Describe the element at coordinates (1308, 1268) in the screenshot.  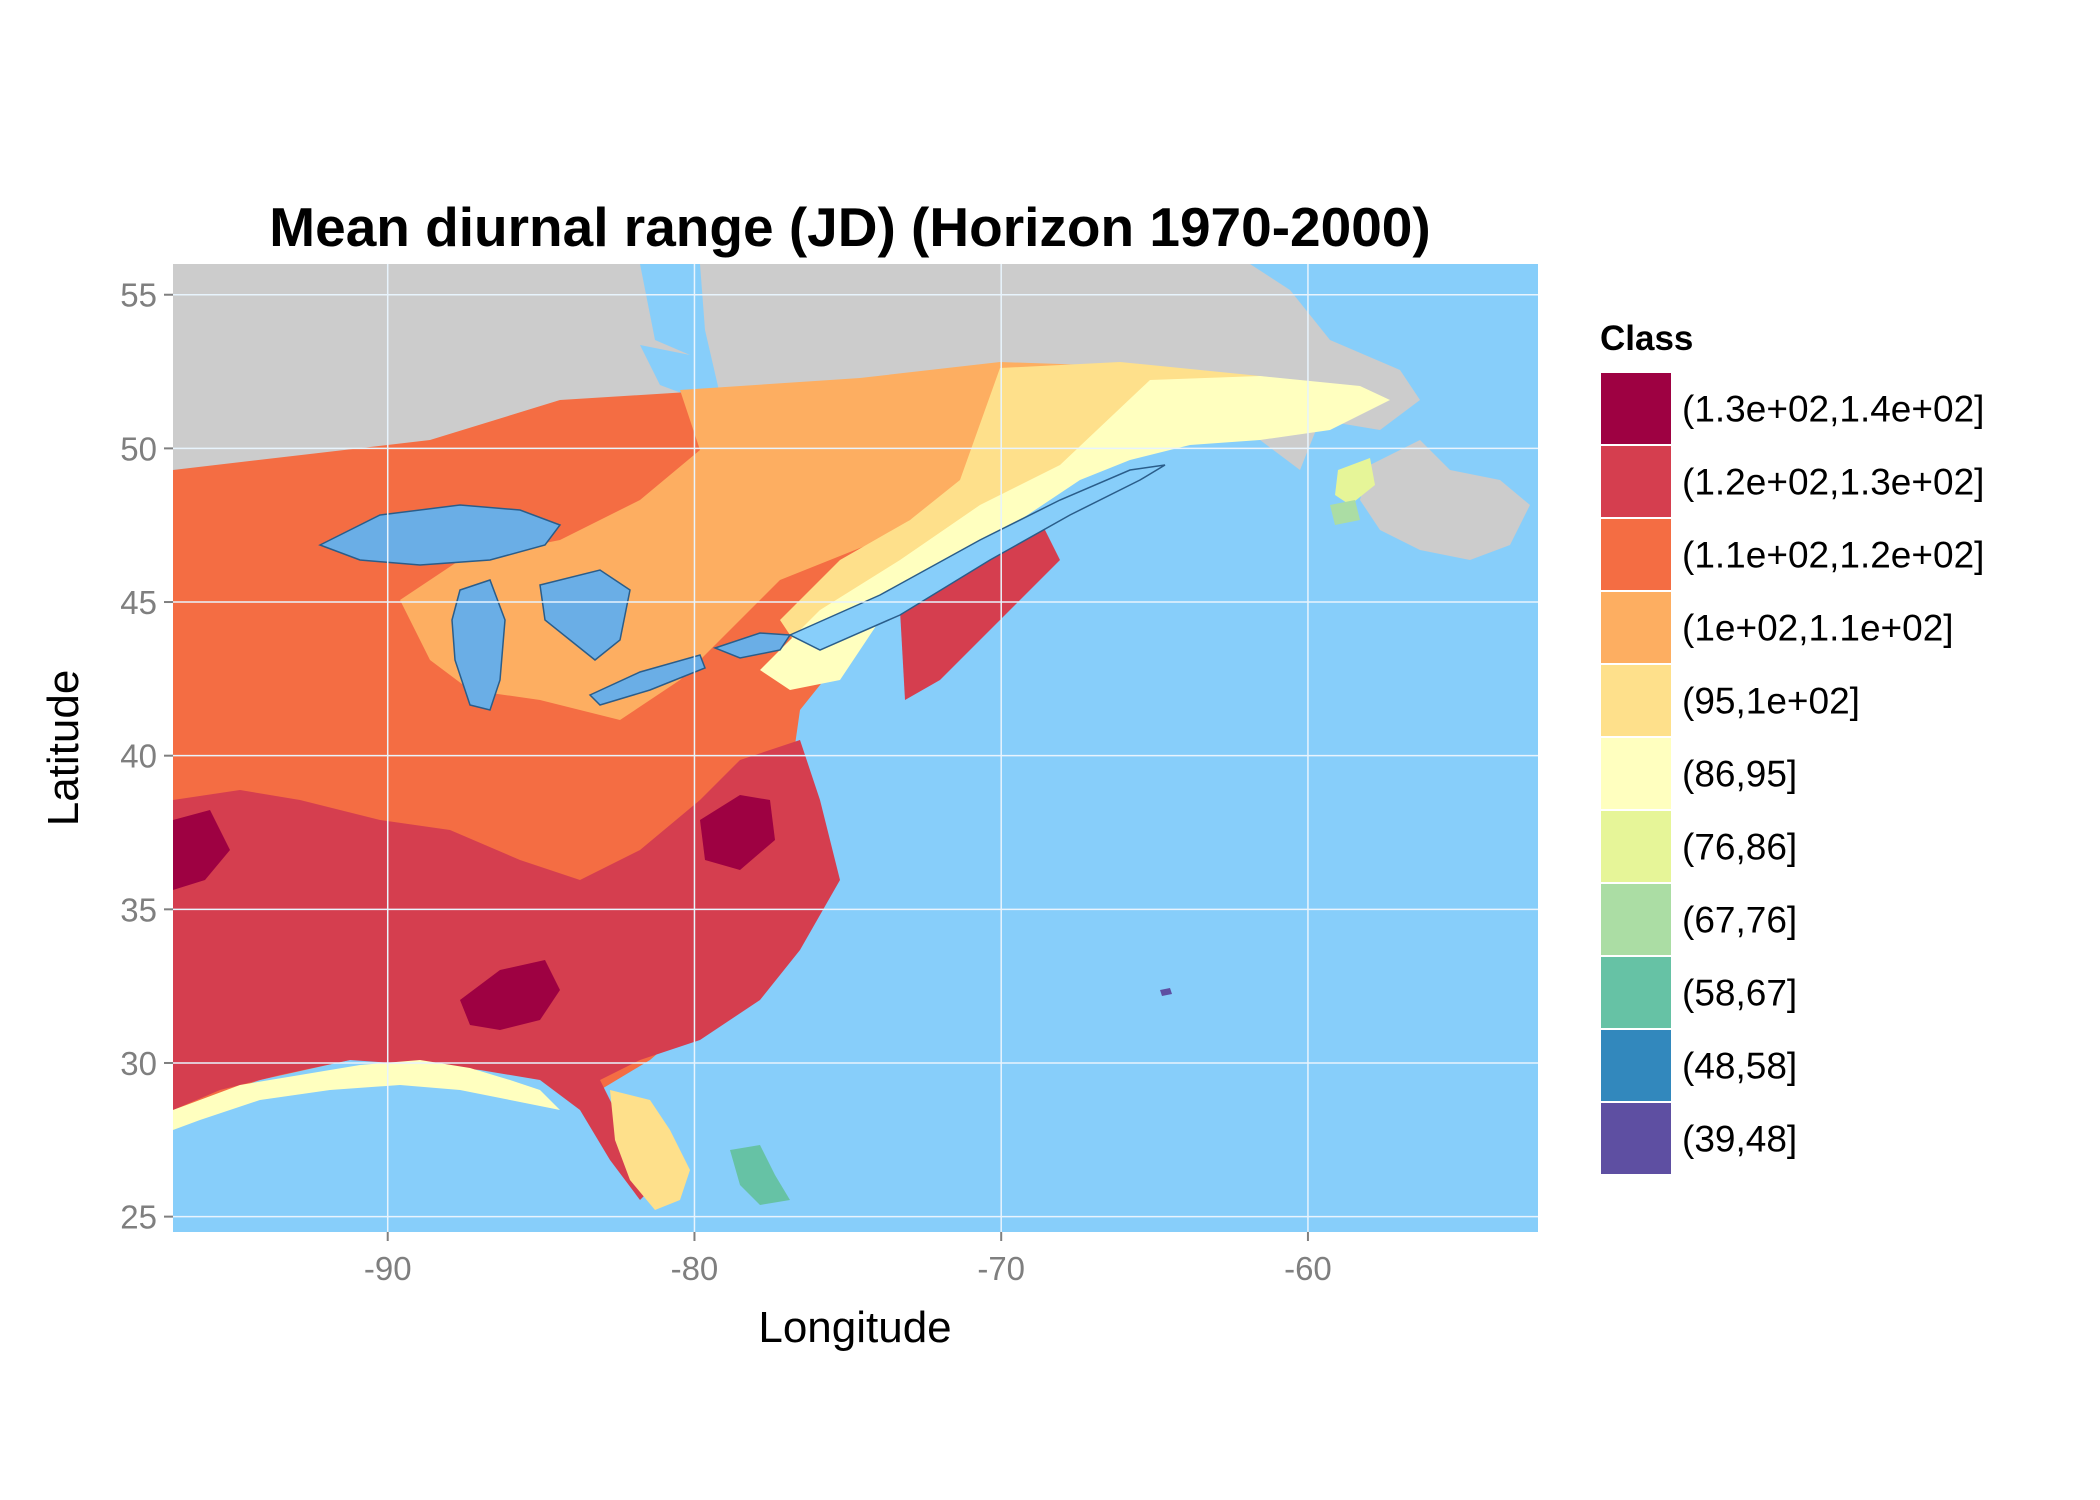
I see `x-tick-label: -60` at that location.